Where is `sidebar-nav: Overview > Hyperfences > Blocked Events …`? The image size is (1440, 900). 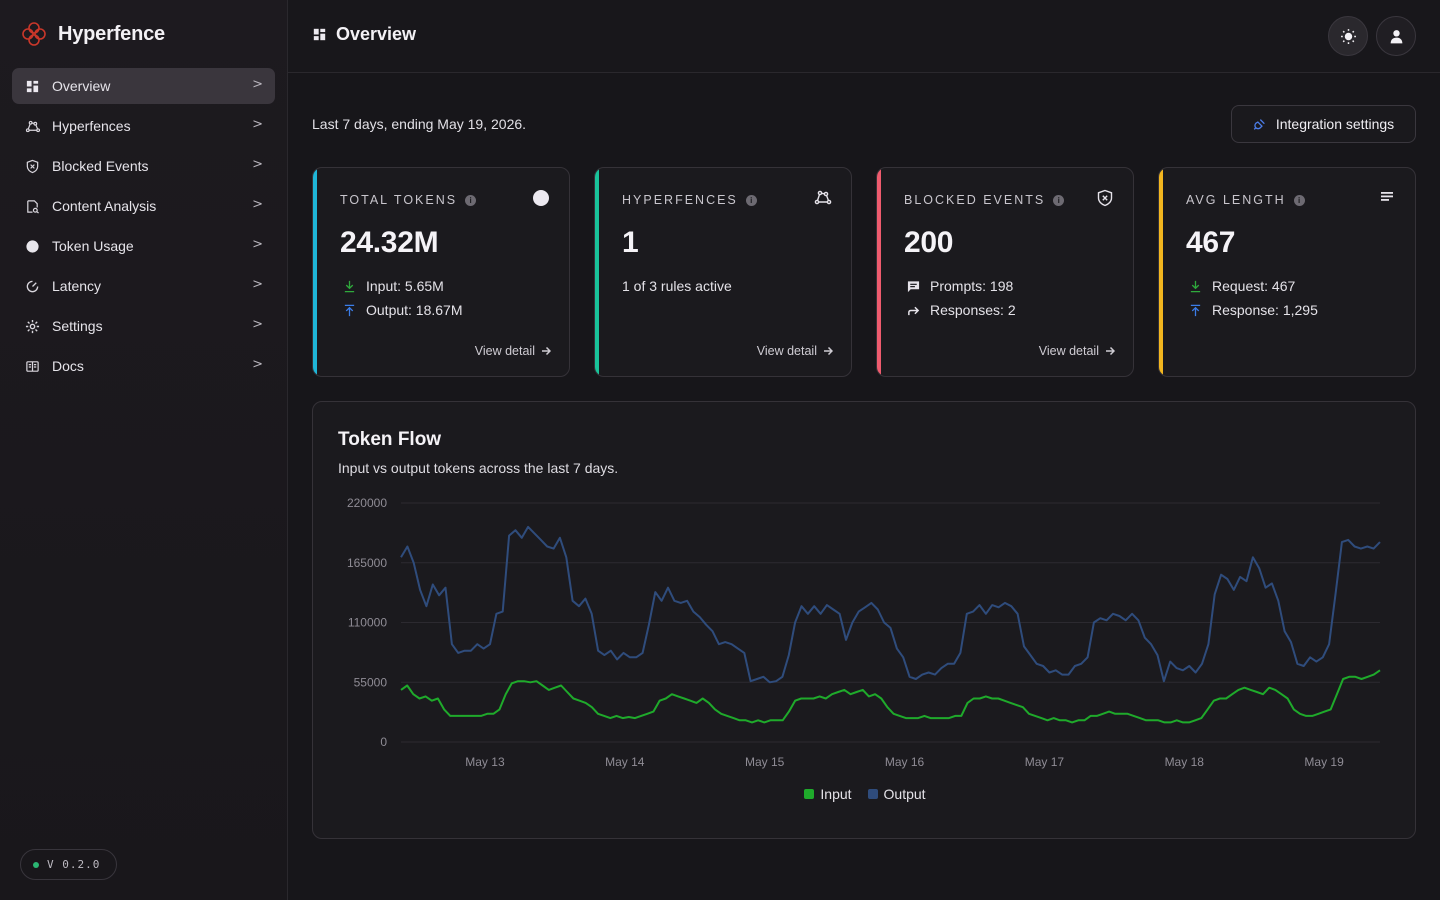
sidebar-nav: Overview > Hyperfences > Blocked Events … is located at coordinates (143, 228).